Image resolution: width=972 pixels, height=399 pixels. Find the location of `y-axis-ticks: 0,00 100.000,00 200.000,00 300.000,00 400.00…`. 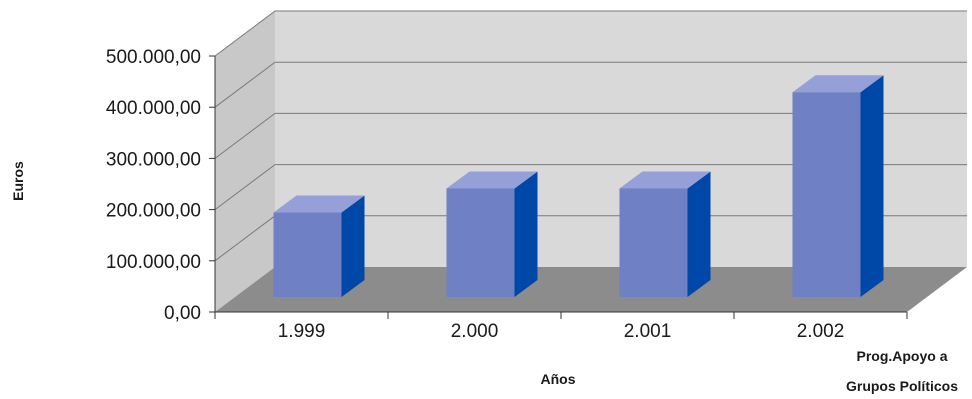

y-axis-ticks: 0,00 100.000,00 200.000,00 300.000,00 400.00… is located at coordinates (153, 185).